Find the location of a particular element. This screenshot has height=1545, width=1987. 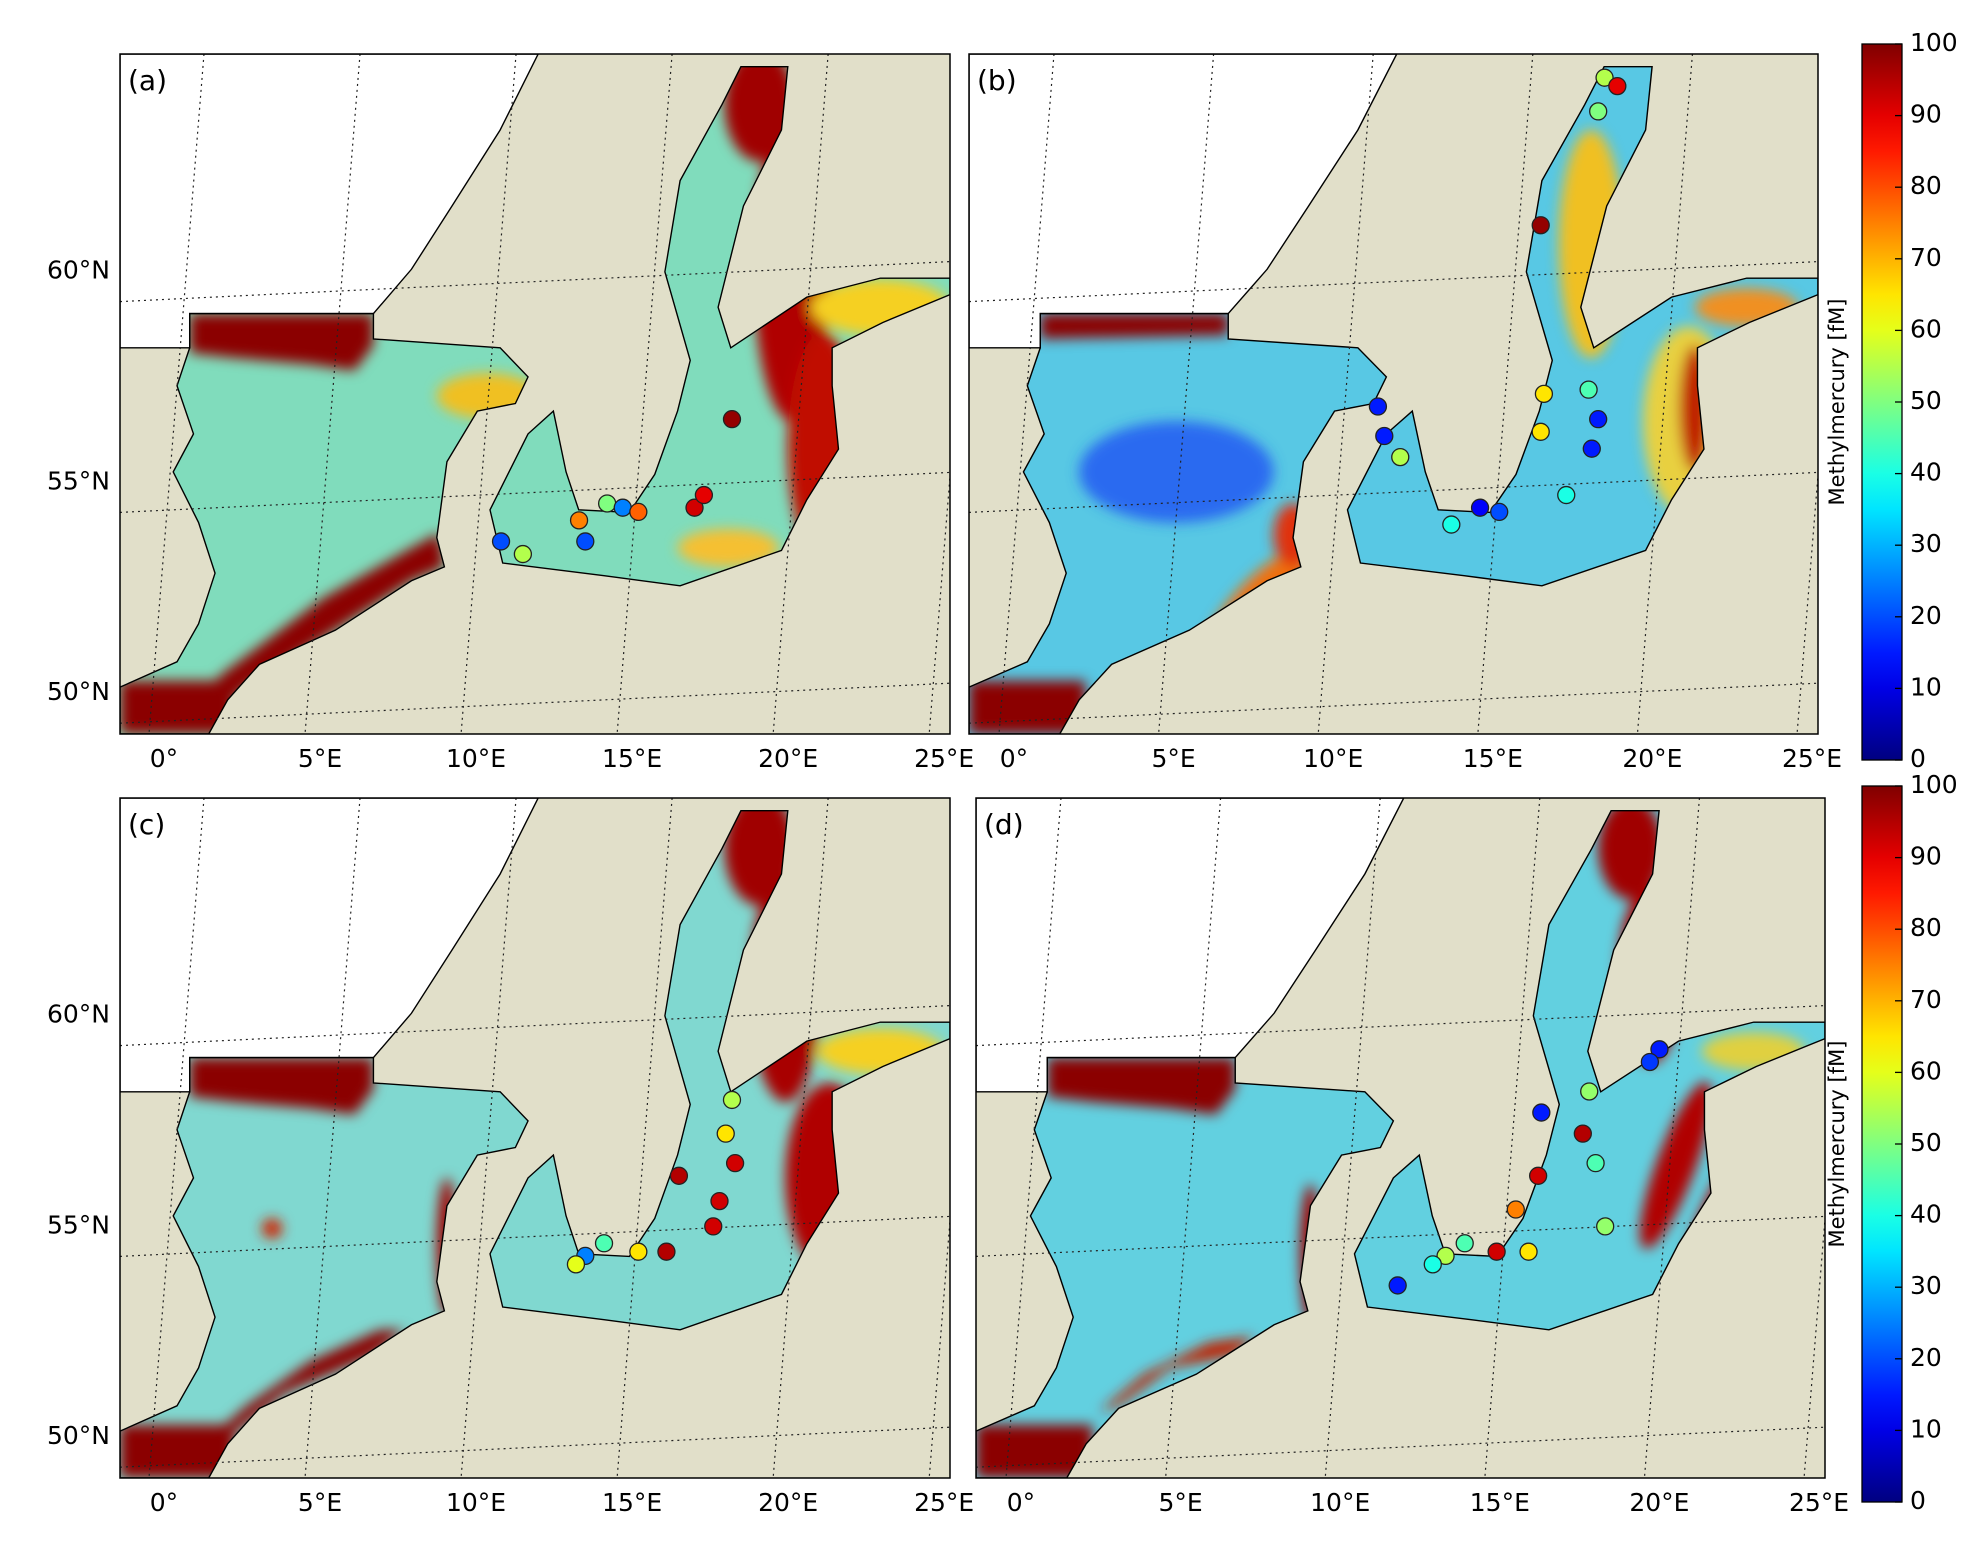

lat-tick-label: 50°N is located at coordinates (78, 1435).